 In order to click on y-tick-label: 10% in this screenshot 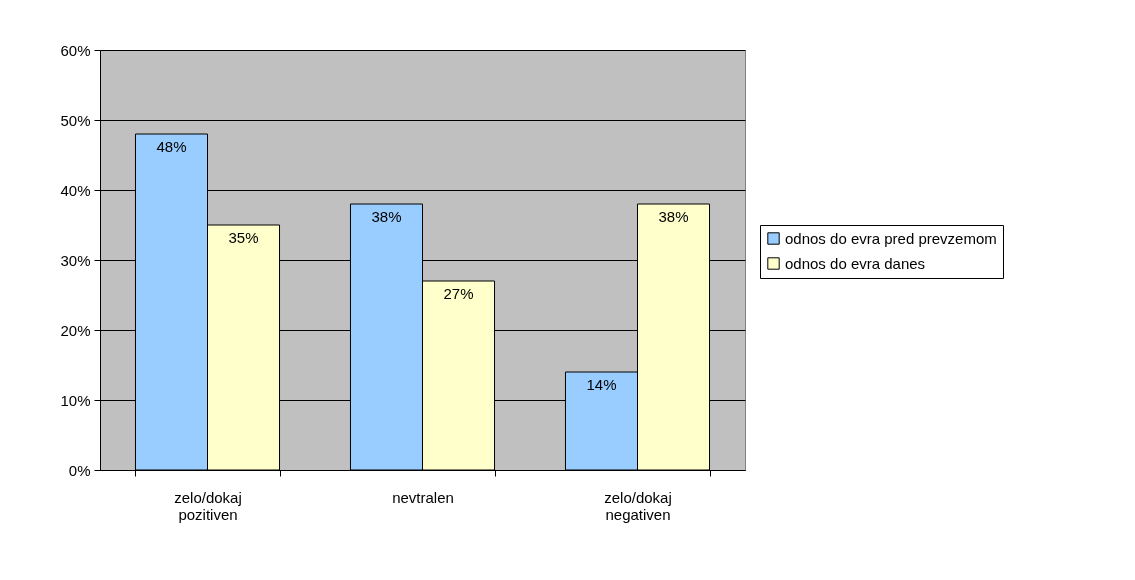, I will do `click(75, 400)`.